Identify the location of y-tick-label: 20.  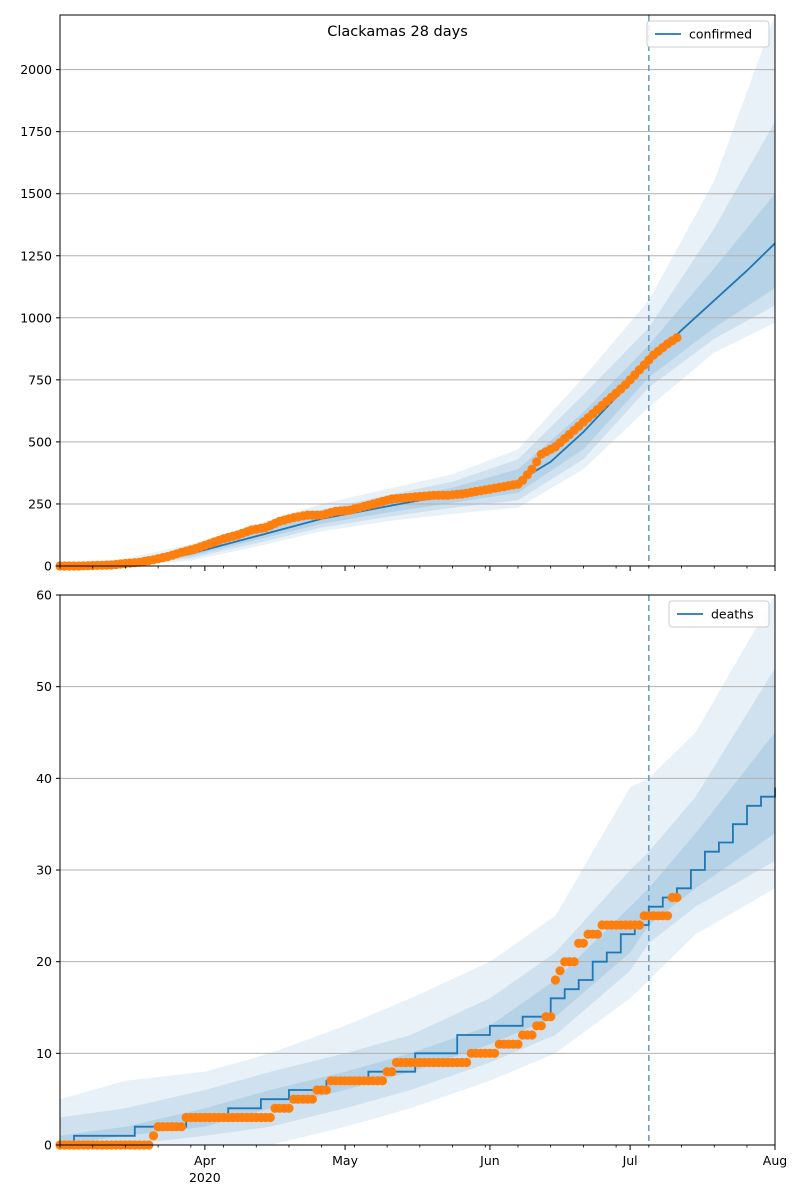
(44, 961).